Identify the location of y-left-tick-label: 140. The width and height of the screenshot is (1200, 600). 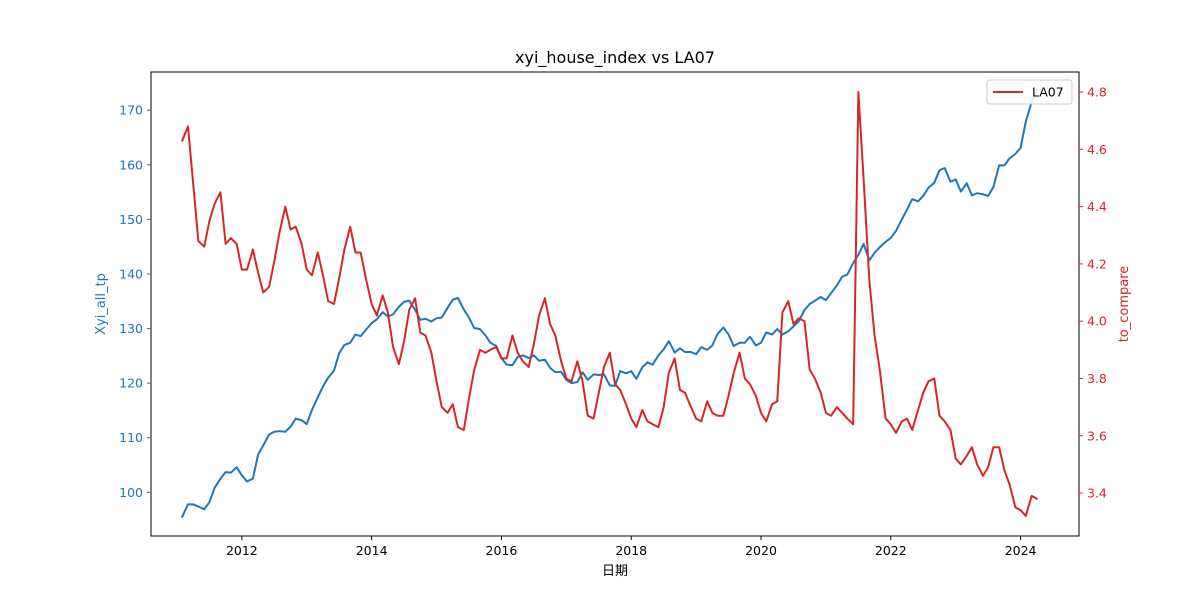
(131, 273).